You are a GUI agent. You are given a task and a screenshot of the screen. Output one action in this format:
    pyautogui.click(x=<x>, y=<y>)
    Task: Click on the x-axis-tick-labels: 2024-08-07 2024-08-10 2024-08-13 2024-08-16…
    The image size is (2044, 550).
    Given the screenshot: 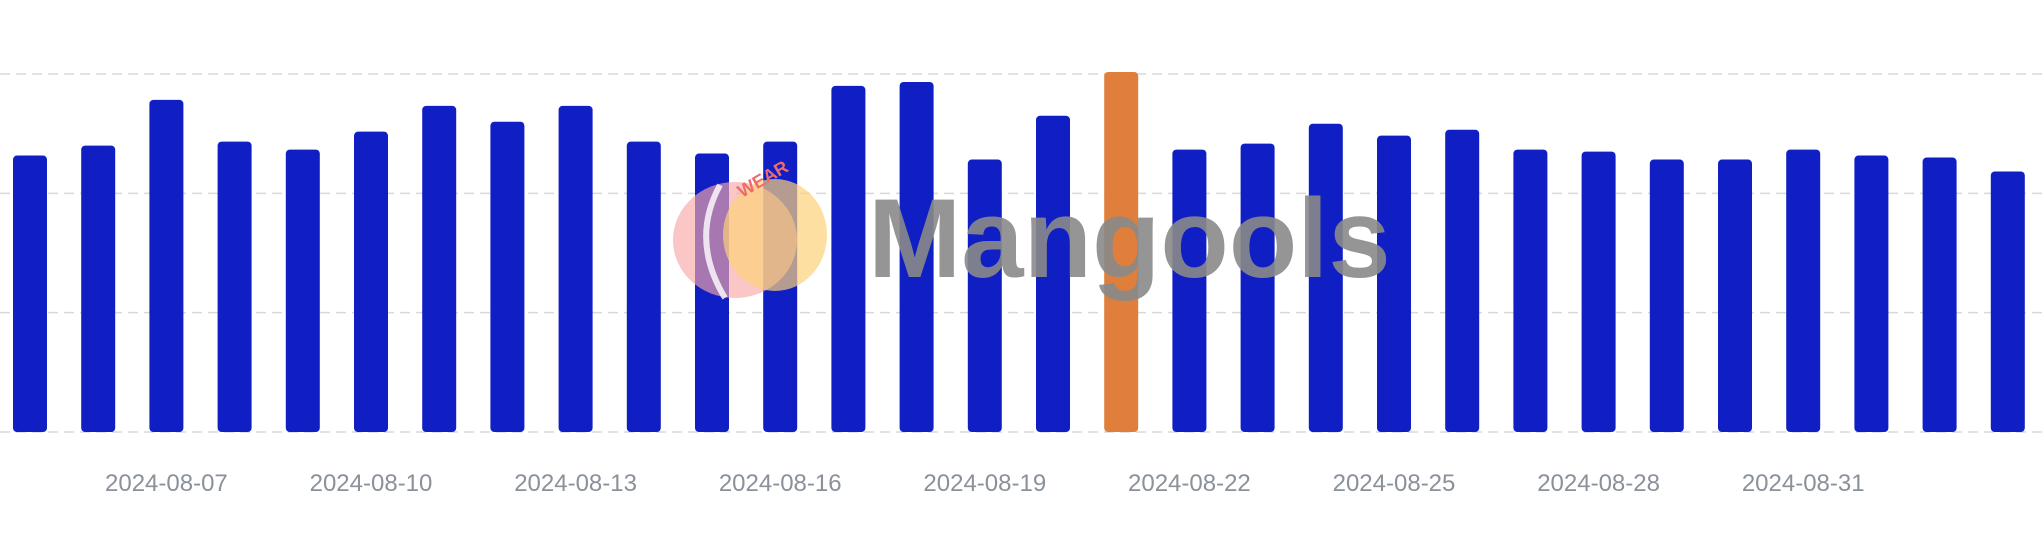 What is the action you would take?
    pyautogui.click(x=985, y=483)
    